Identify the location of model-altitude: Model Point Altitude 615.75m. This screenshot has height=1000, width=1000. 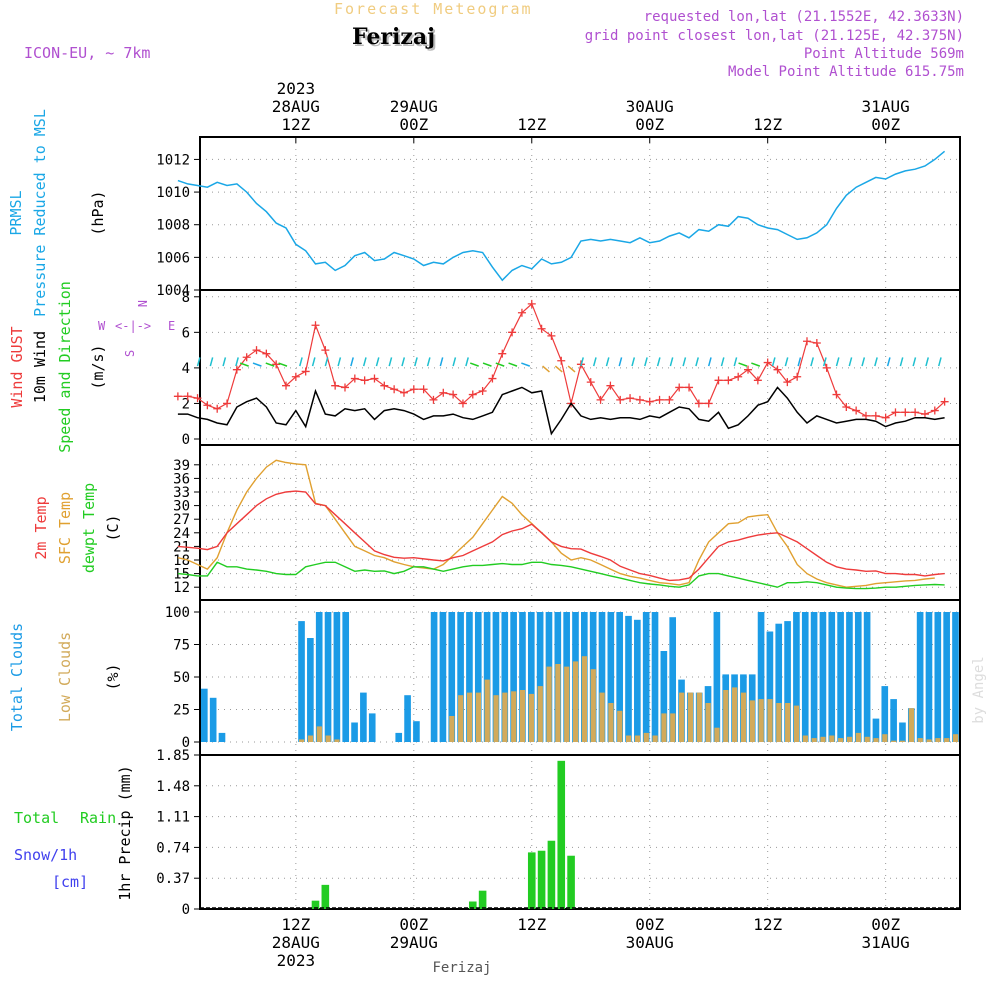
(845, 72).